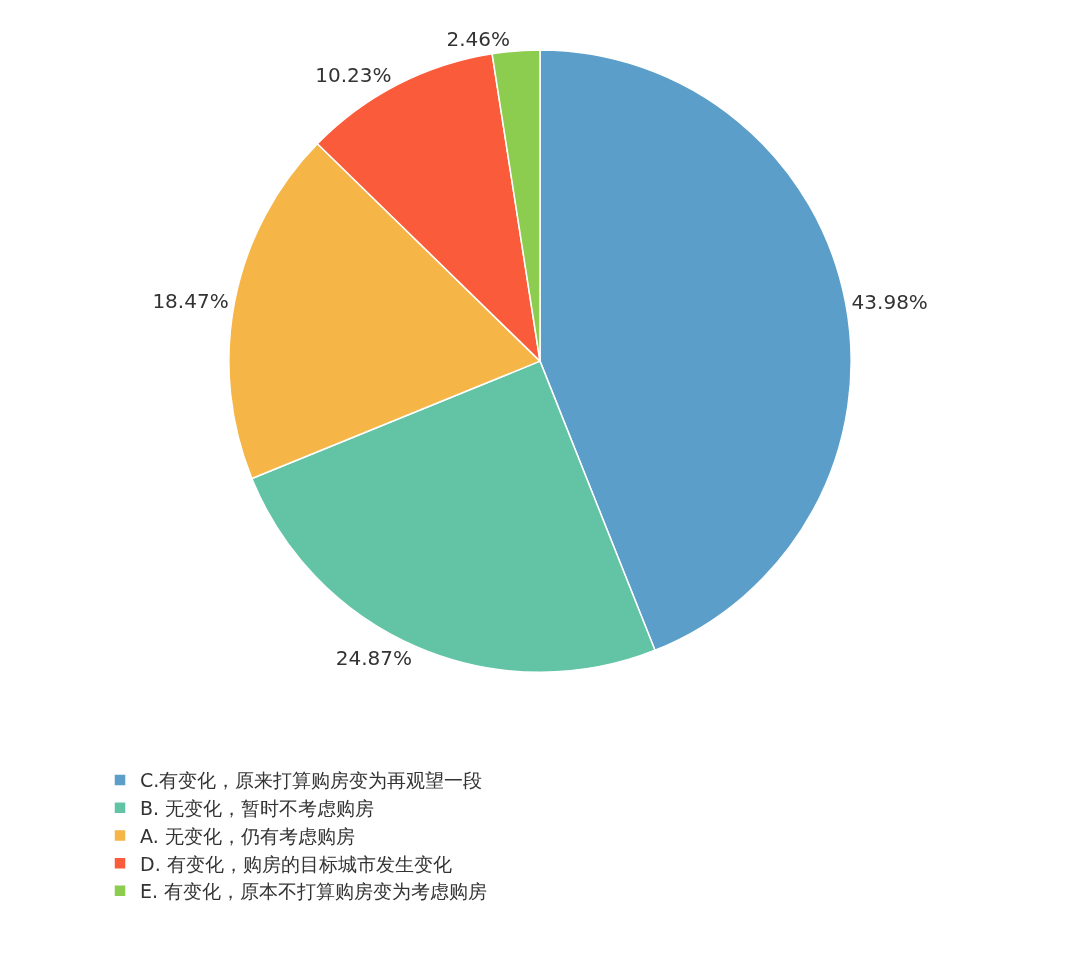  Describe the element at coordinates (247, 835) in the screenshot. I see `legend-label: A. 无变化，仍有考虑购房` at that location.